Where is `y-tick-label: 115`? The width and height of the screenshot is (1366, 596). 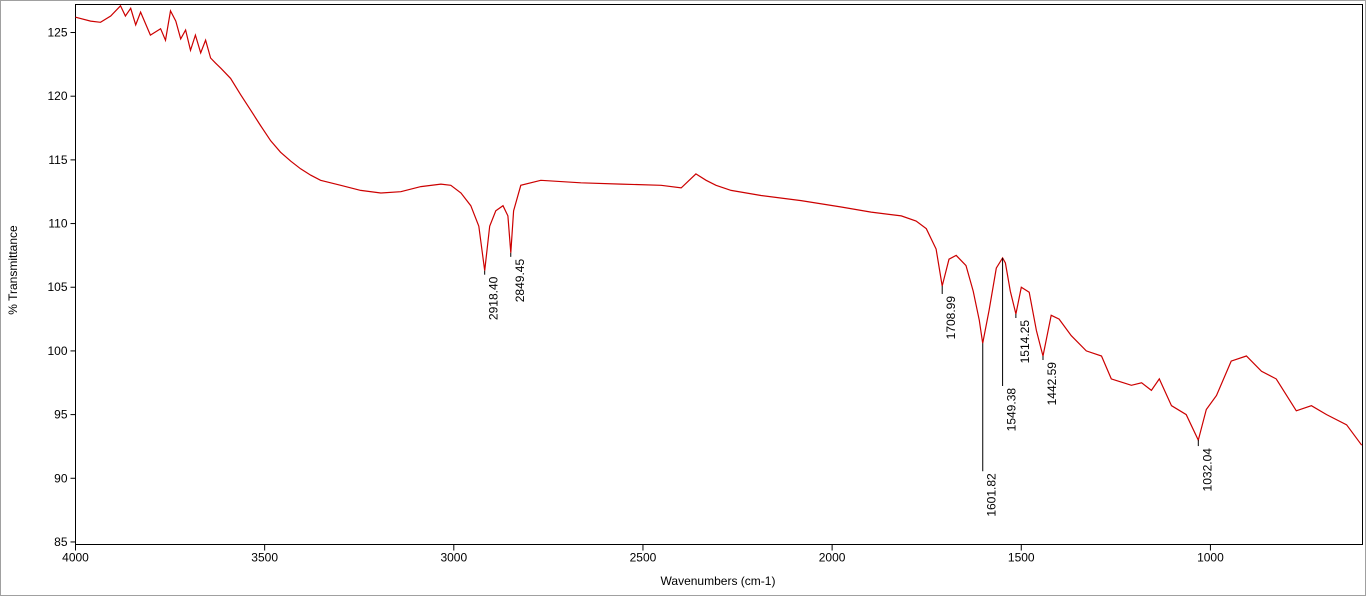
y-tick-label: 115 is located at coordinates (57, 160).